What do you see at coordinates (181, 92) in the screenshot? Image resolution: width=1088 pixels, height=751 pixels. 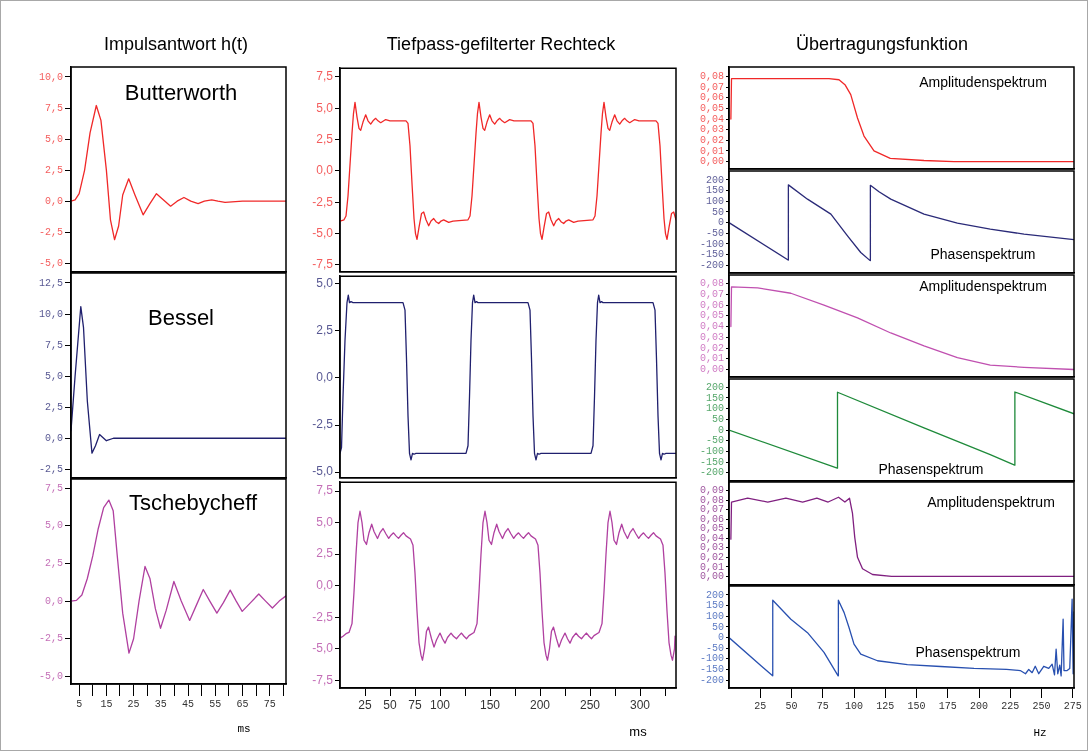 I see `annotation: Butterworth` at bounding box center [181, 92].